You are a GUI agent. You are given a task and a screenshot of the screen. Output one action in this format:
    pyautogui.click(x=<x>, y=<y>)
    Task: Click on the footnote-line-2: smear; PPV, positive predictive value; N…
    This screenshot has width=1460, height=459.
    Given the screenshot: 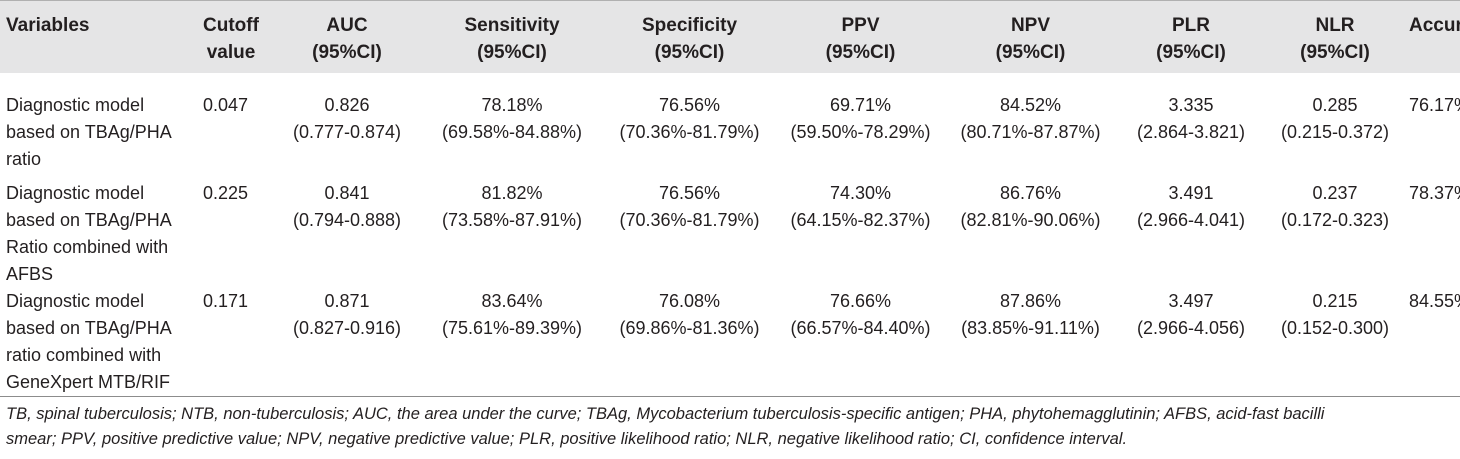 What is the action you would take?
    pyautogui.click(x=567, y=439)
    